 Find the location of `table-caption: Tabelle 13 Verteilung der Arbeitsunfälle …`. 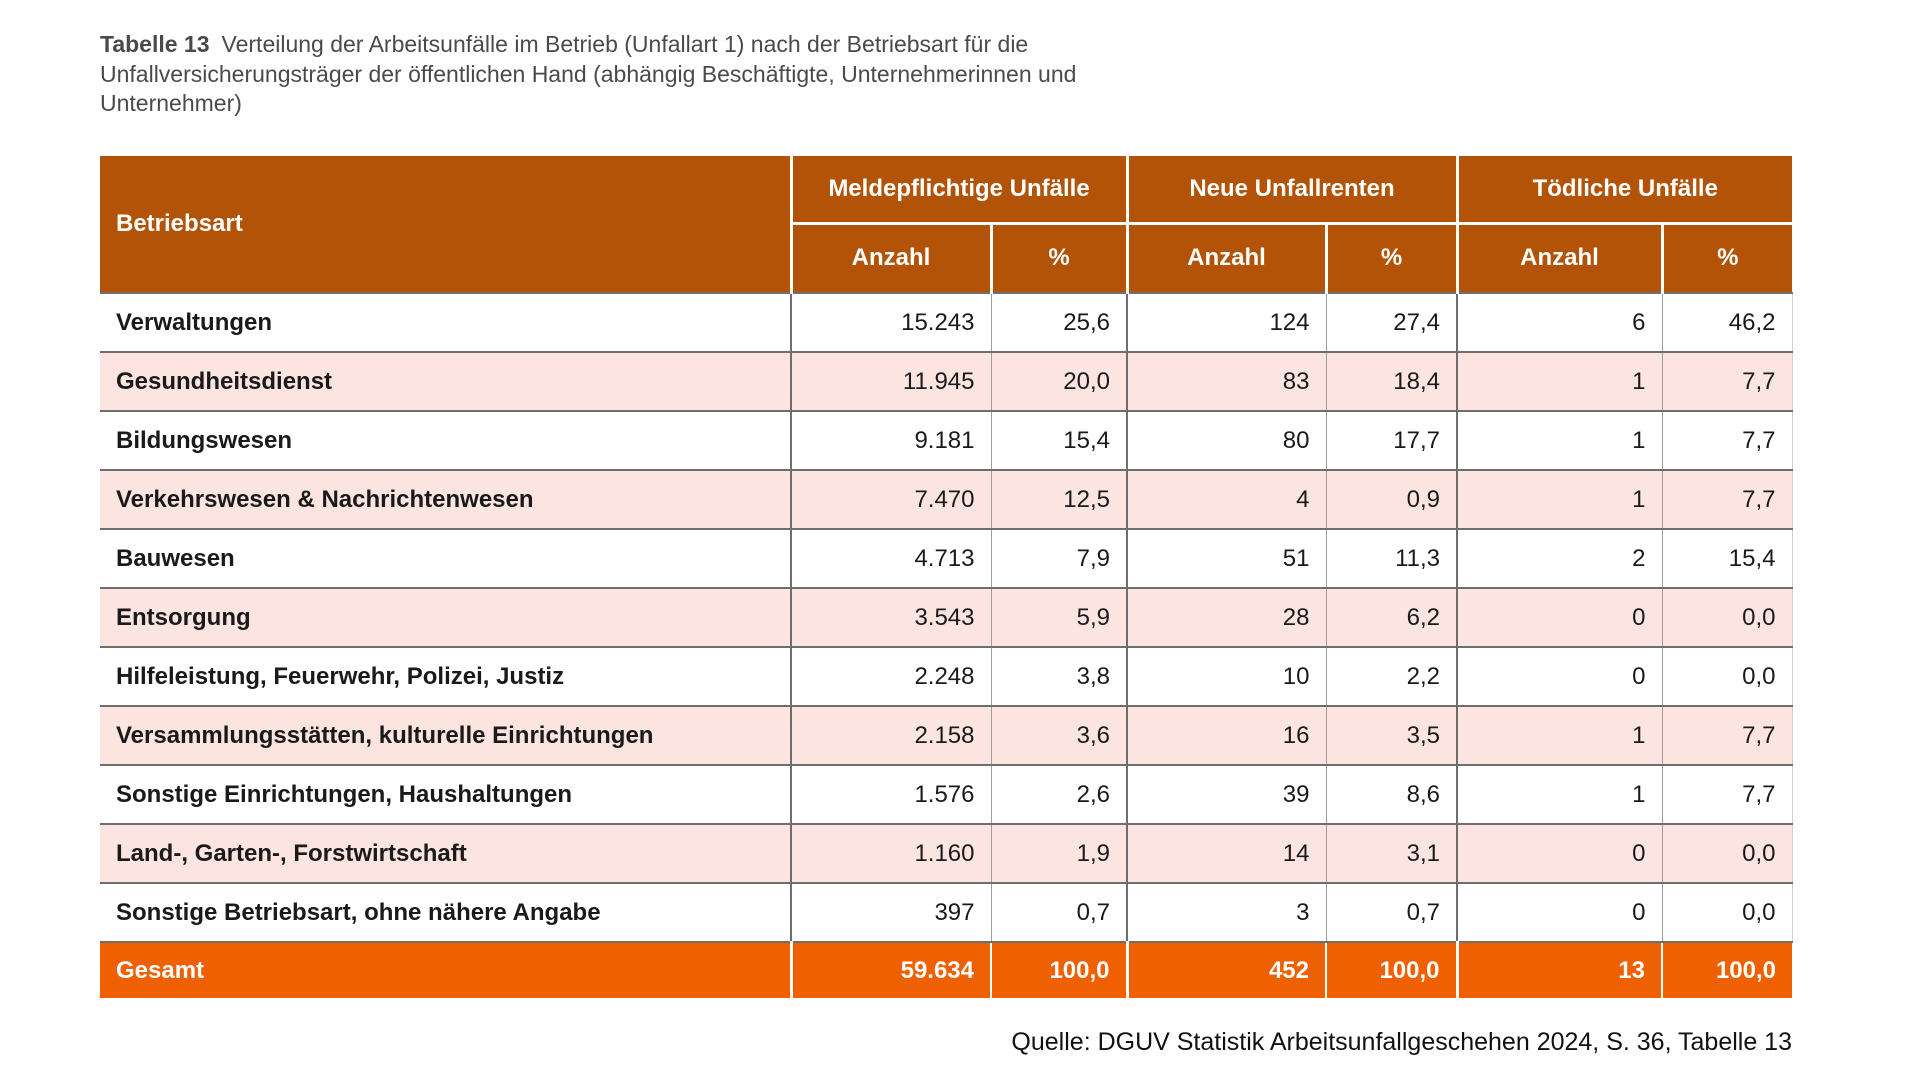

table-caption: Tabelle 13 Verteilung der Arbeitsunfälle … is located at coordinates (588, 74).